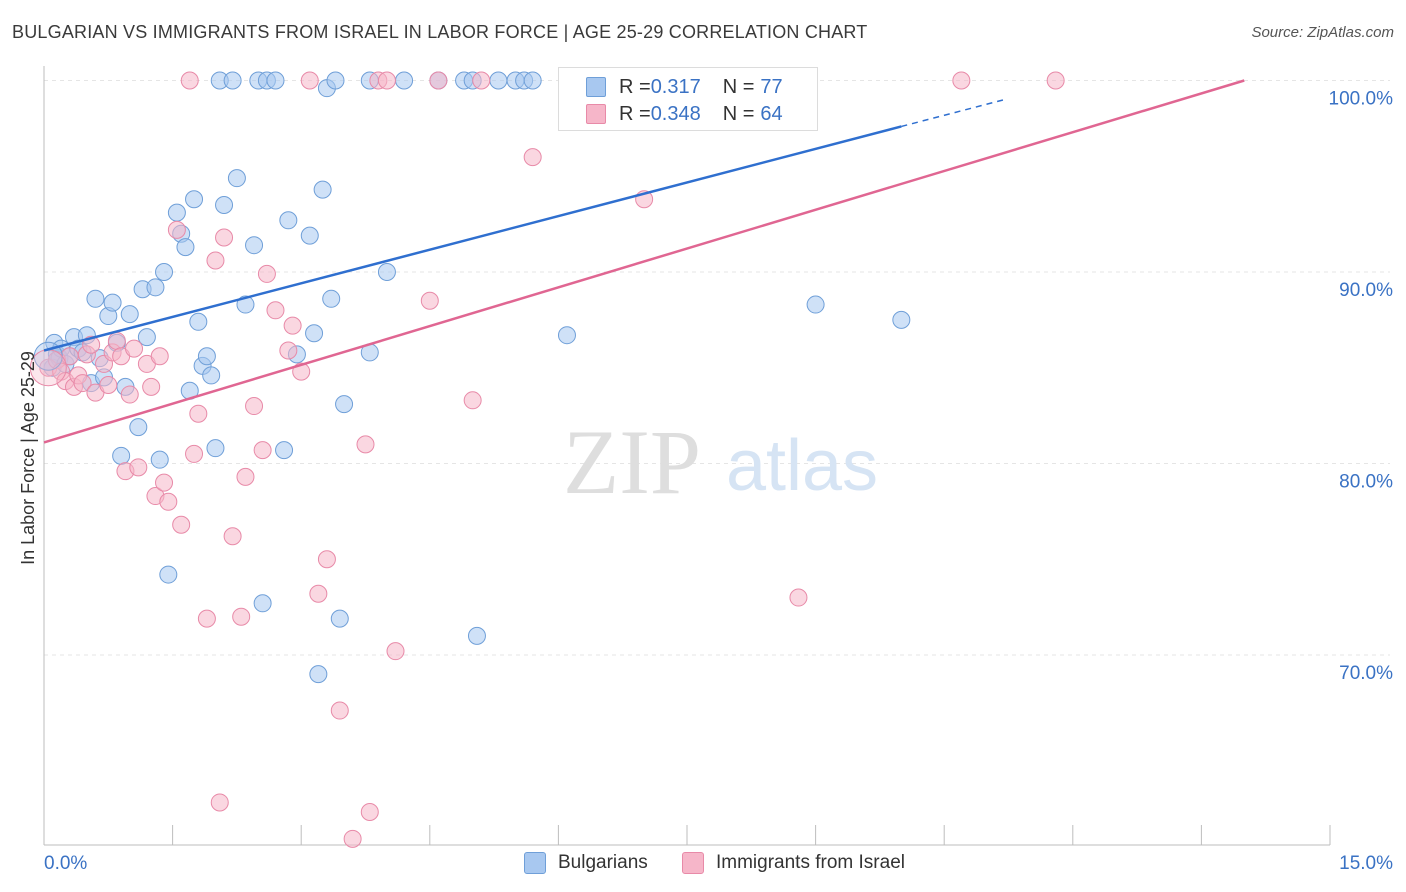  What do you see at coordinates (675, 113) in the screenshot?
I see `r-value: 0.348` at bounding box center [675, 113].